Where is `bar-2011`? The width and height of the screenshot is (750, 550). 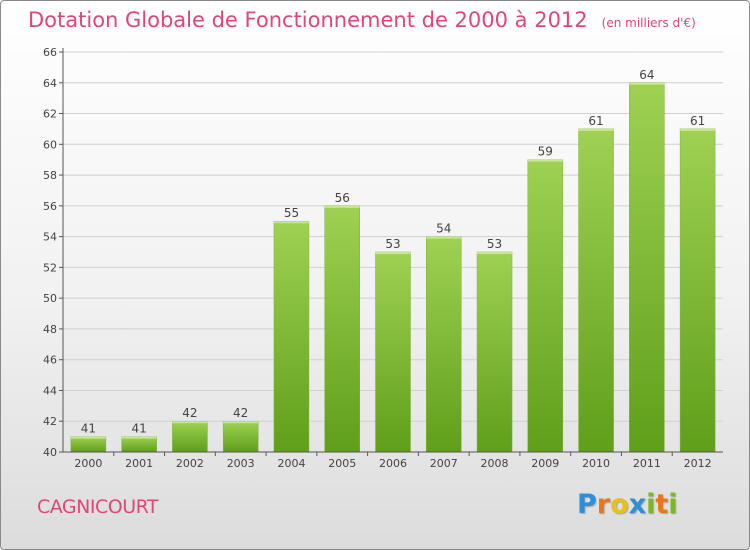 bar-2011 is located at coordinates (647, 267).